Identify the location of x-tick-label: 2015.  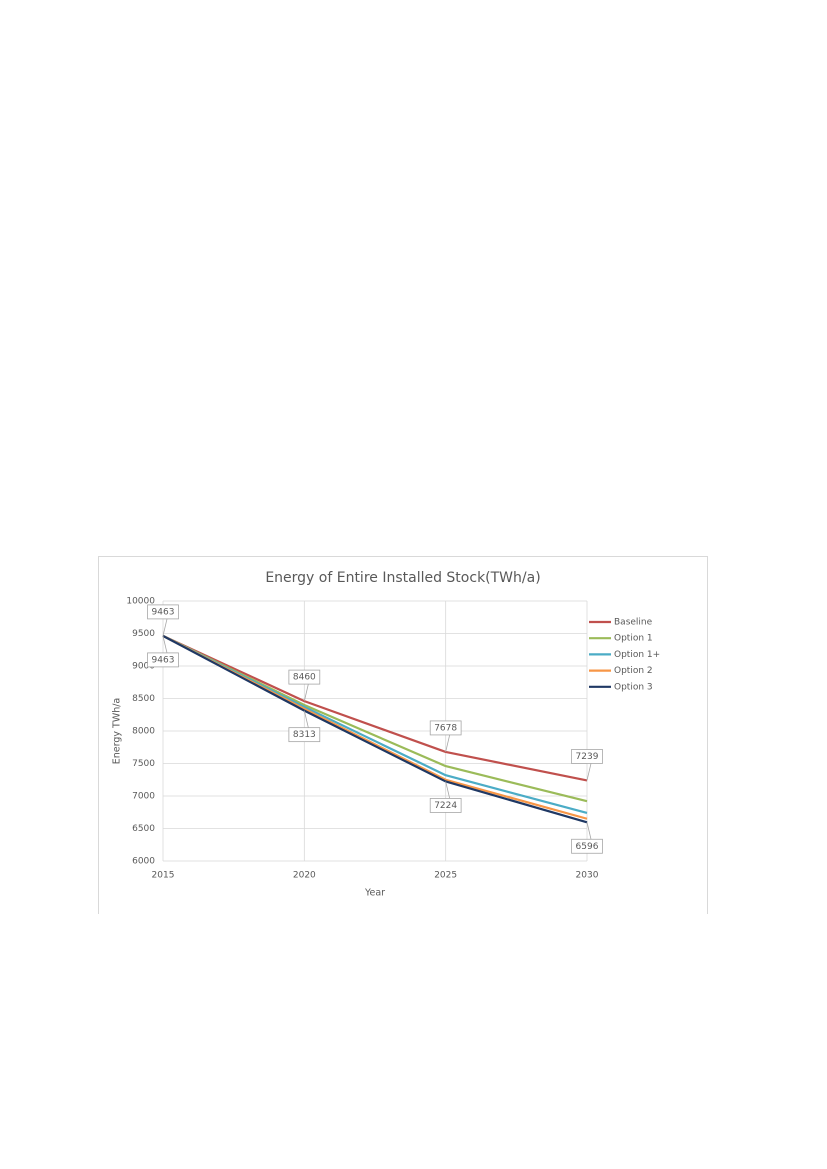
(163, 876).